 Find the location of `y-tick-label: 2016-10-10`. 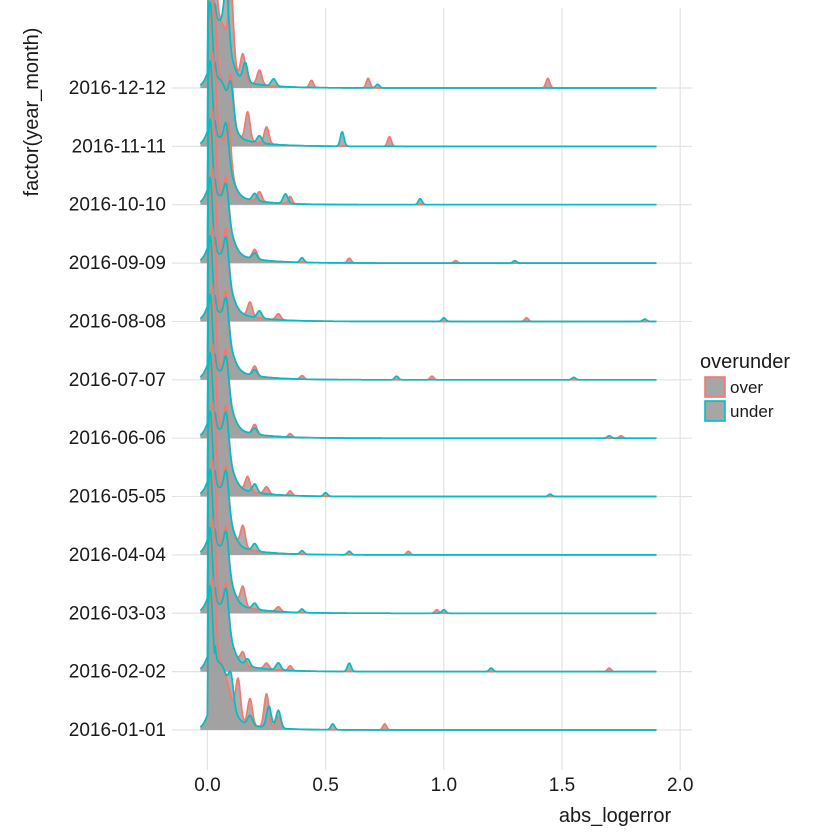

y-tick-label: 2016-10-10 is located at coordinates (117, 205).